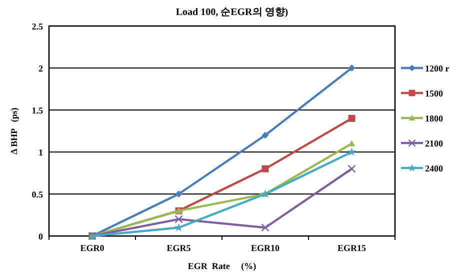 This screenshot has height=273, width=450. What do you see at coordinates (434, 119) in the screenshot?
I see `legend-label: 1800` at bounding box center [434, 119].